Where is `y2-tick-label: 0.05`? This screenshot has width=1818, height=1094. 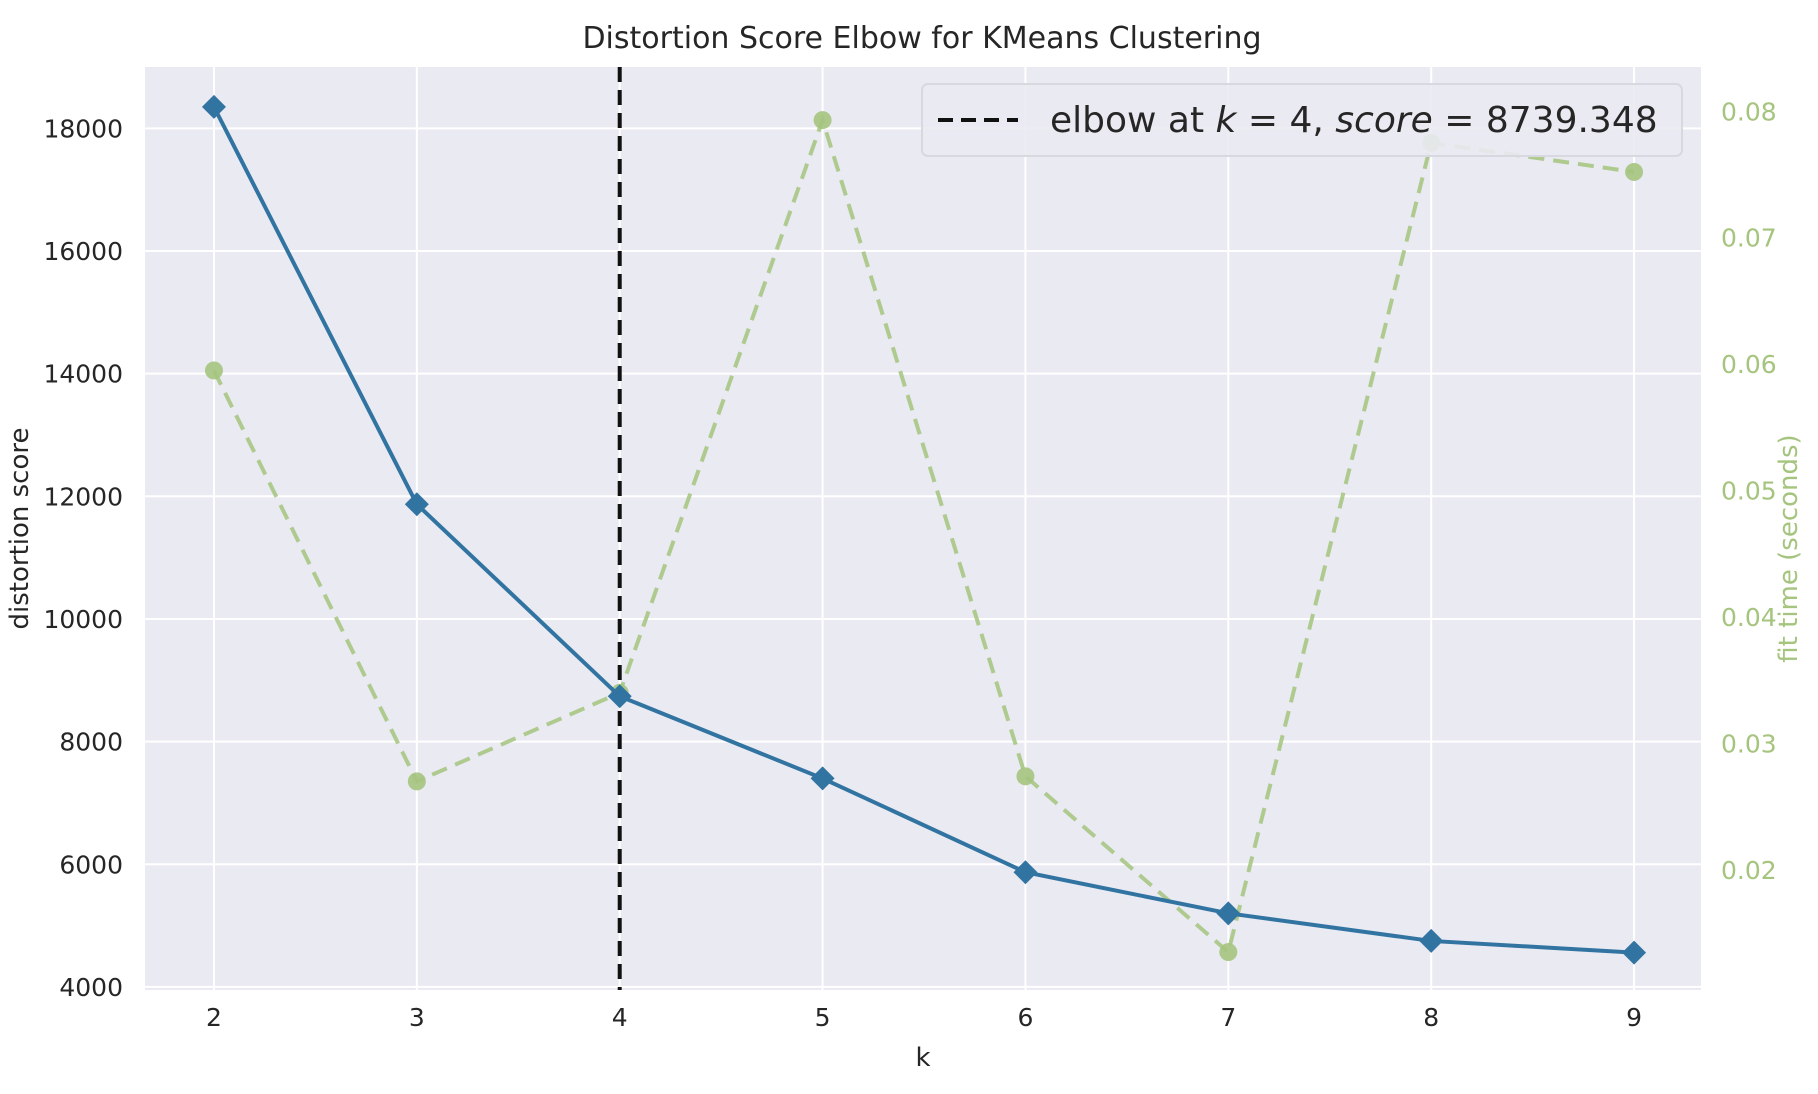 y2-tick-label: 0.05 is located at coordinates (1749, 491).